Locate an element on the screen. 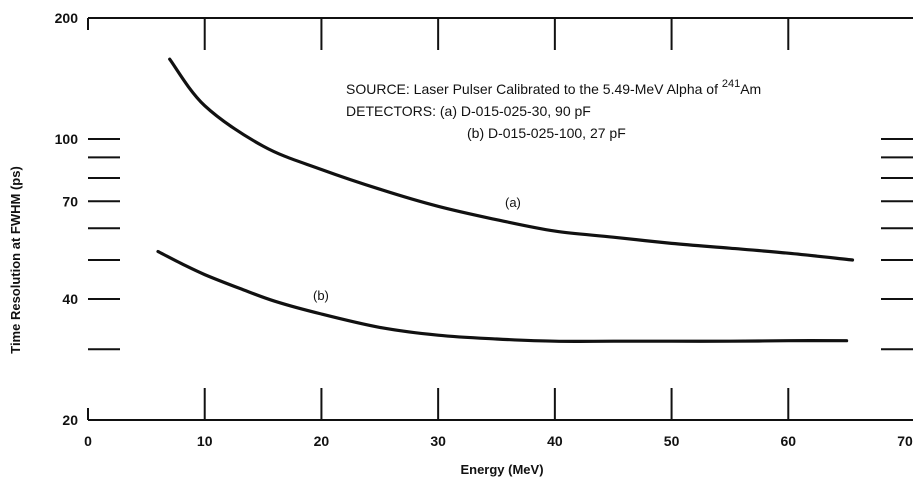 This screenshot has height=481, width=918. x-tick-label: 20 is located at coordinates (322, 441).